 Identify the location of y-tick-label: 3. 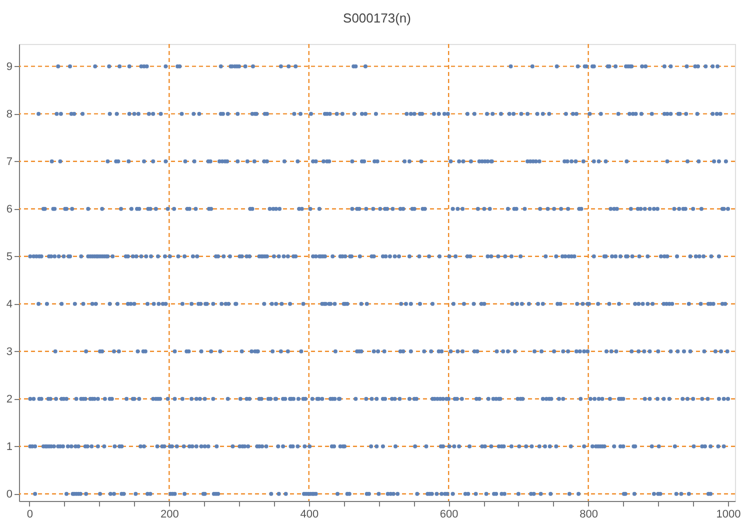
(9, 352).